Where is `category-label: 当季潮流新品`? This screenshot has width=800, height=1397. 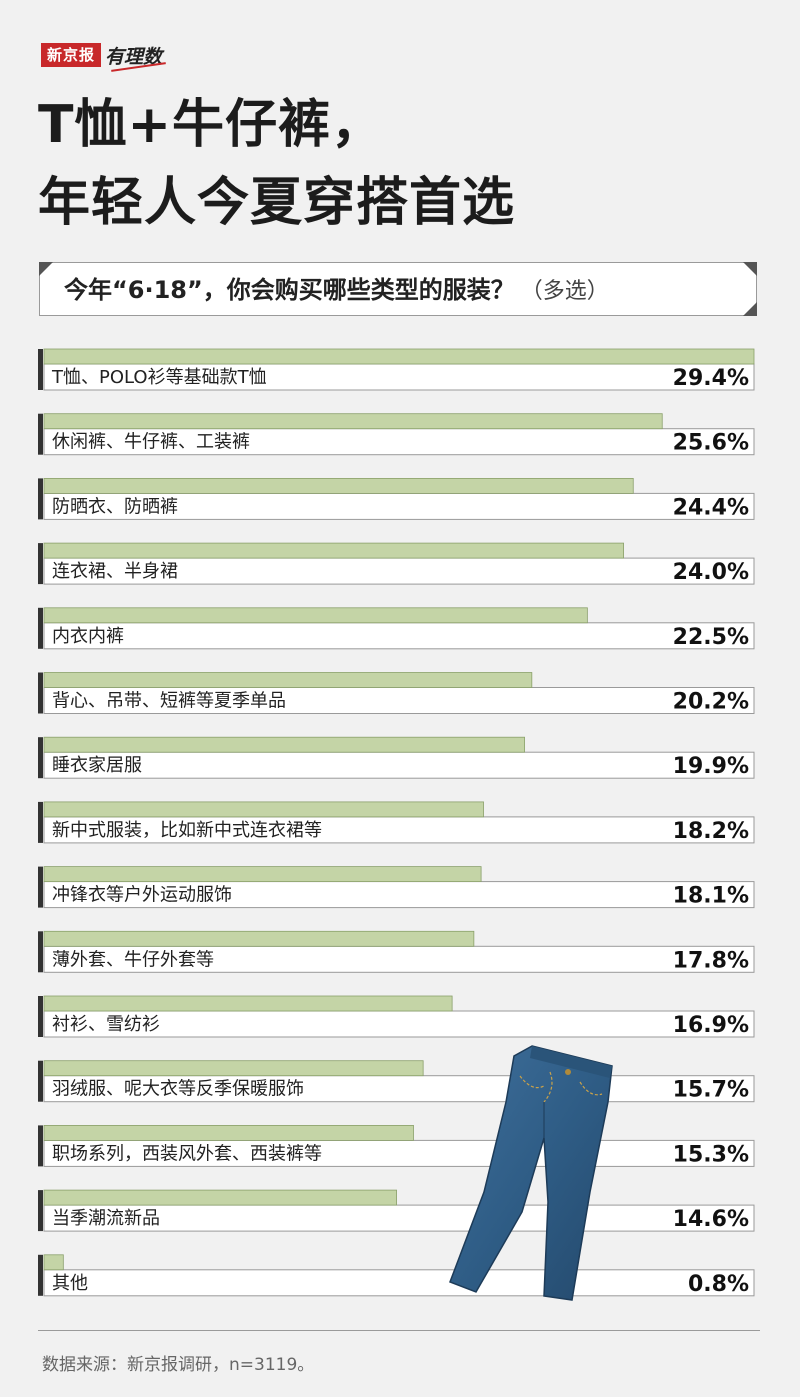
category-label: 当季潮流新品 is located at coordinates (106, 1218).